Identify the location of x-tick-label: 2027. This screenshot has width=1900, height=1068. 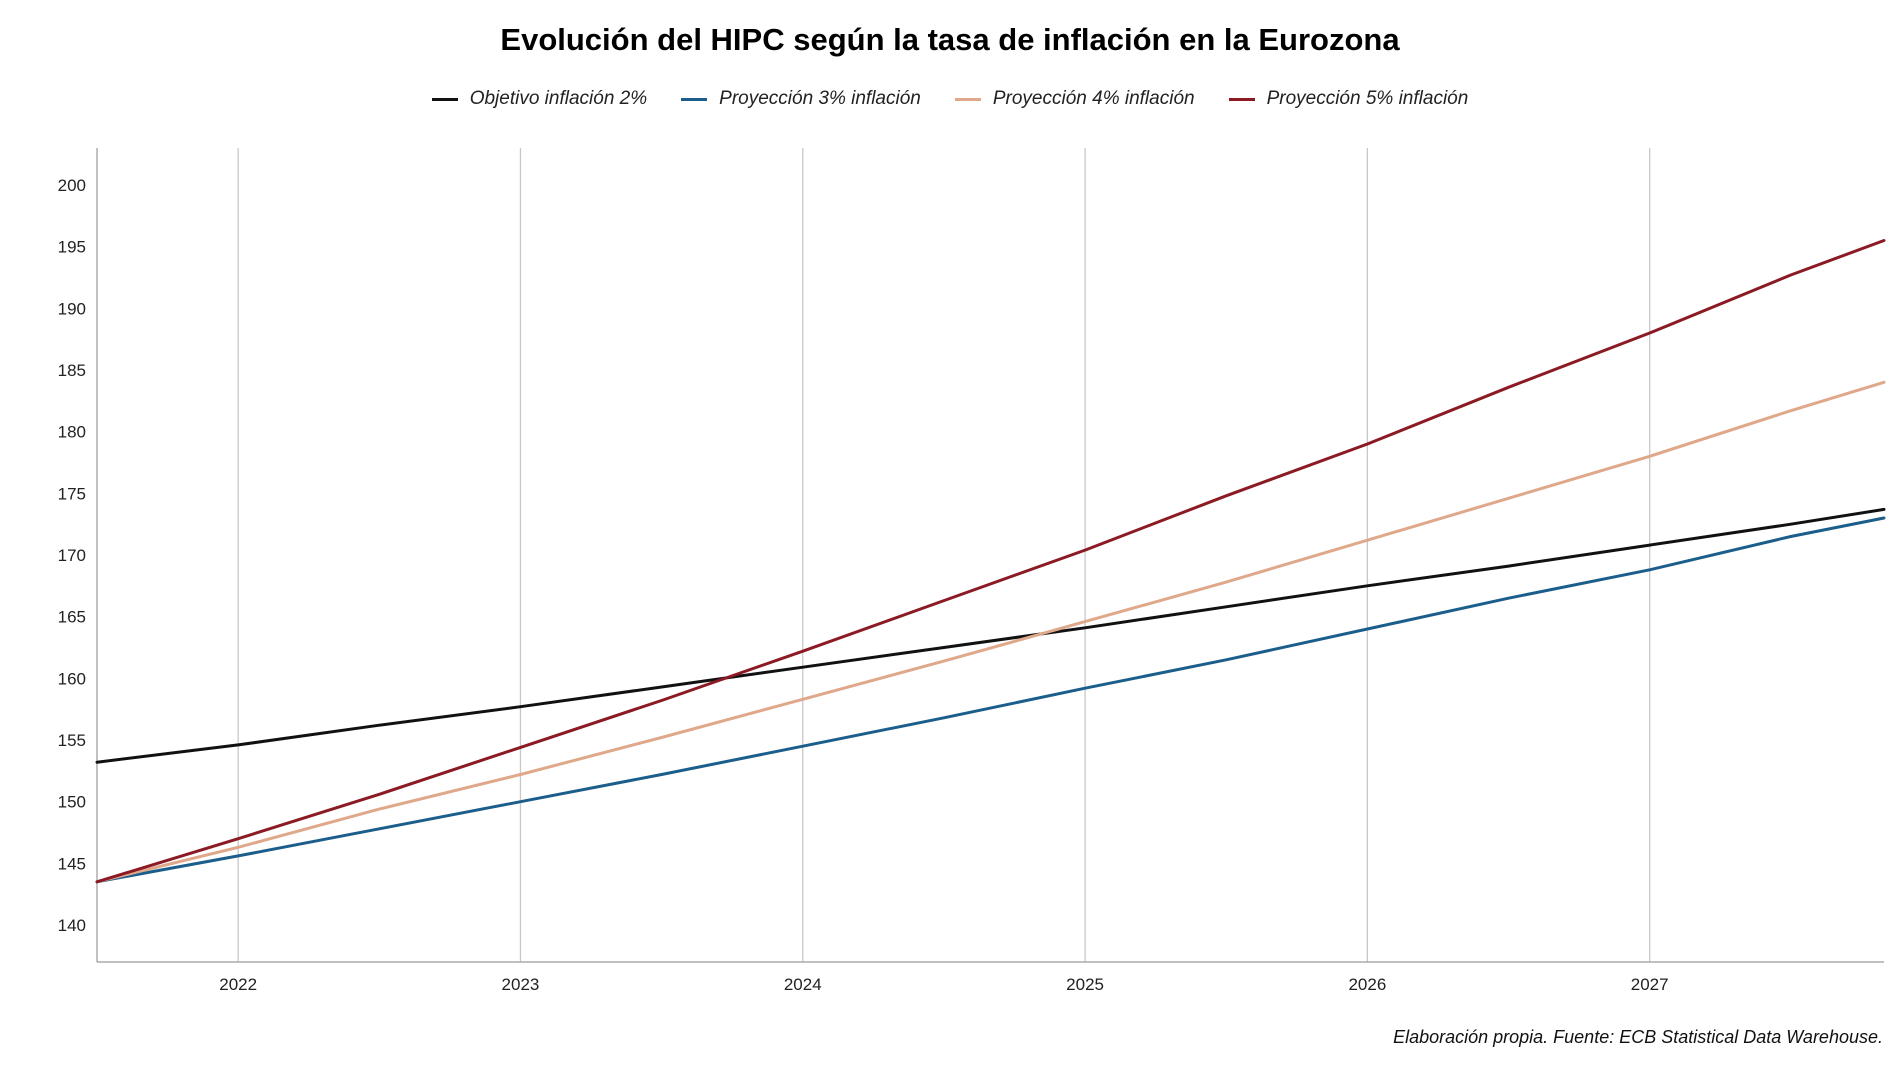
(1650, 984).